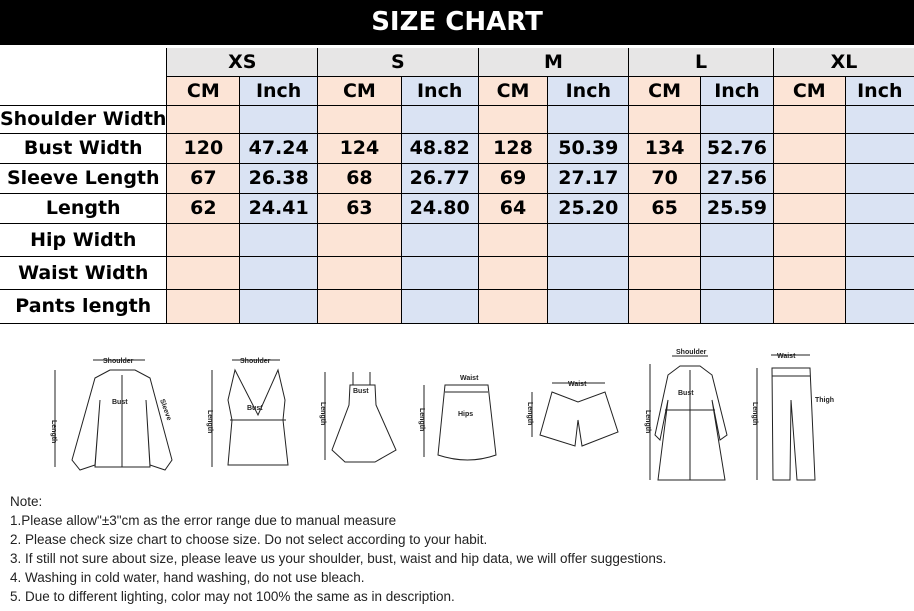 The width and height of the screenshot is (914, 611). What do you see at coordinates (588, 148) in the screenshot?
I see `measurement-cell: 50.39` at bounding box center [588, 148].